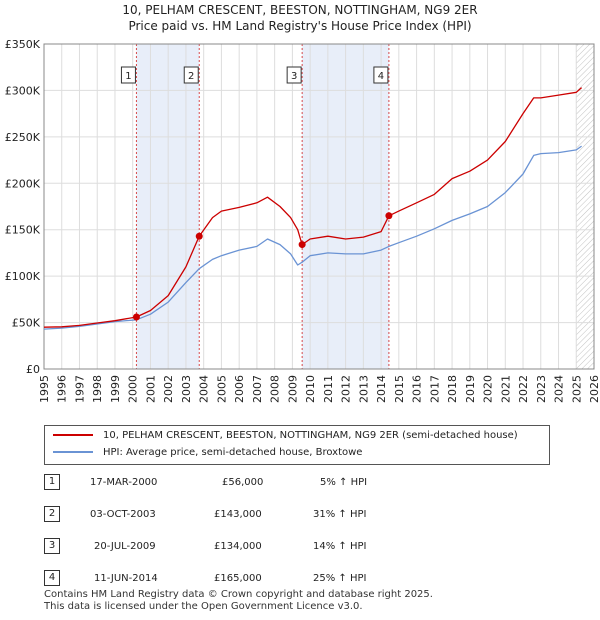  I want to click on sale-label-text: 1, so click(128, 76).